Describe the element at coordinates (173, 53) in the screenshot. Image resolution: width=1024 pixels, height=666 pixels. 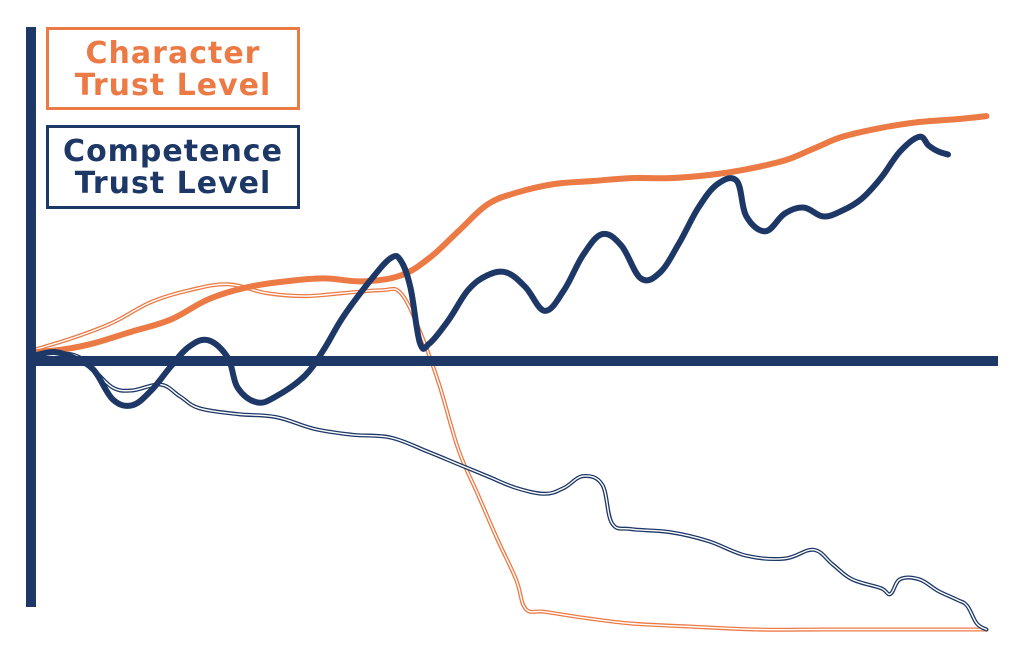
I see `legend-character-line1: Character` at that location.